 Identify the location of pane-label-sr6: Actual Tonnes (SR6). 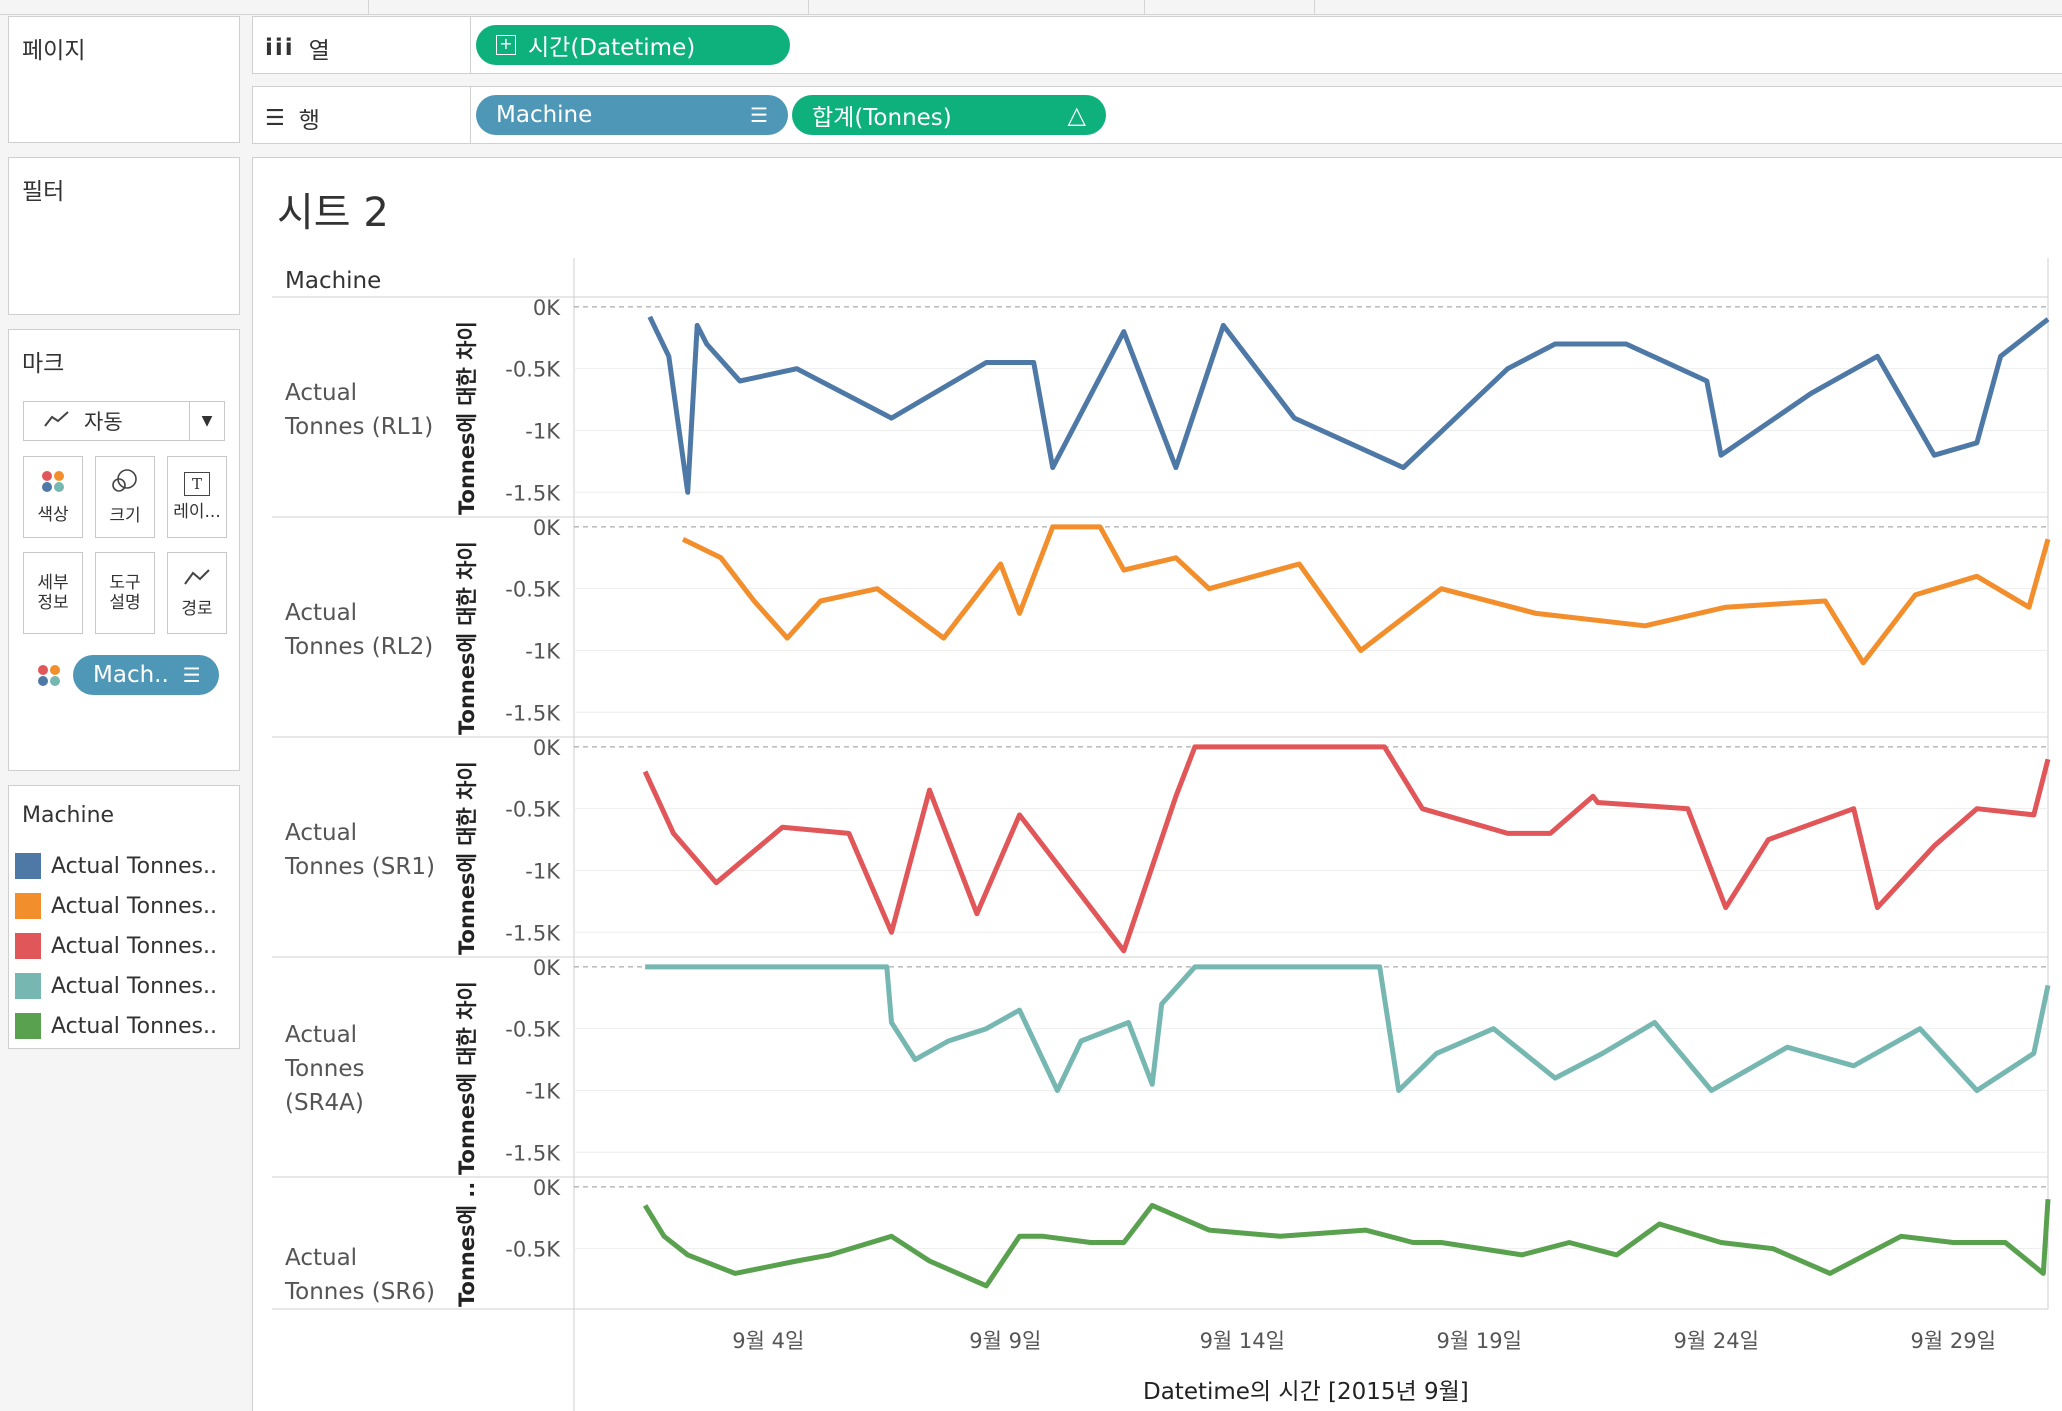
(360, 1275).